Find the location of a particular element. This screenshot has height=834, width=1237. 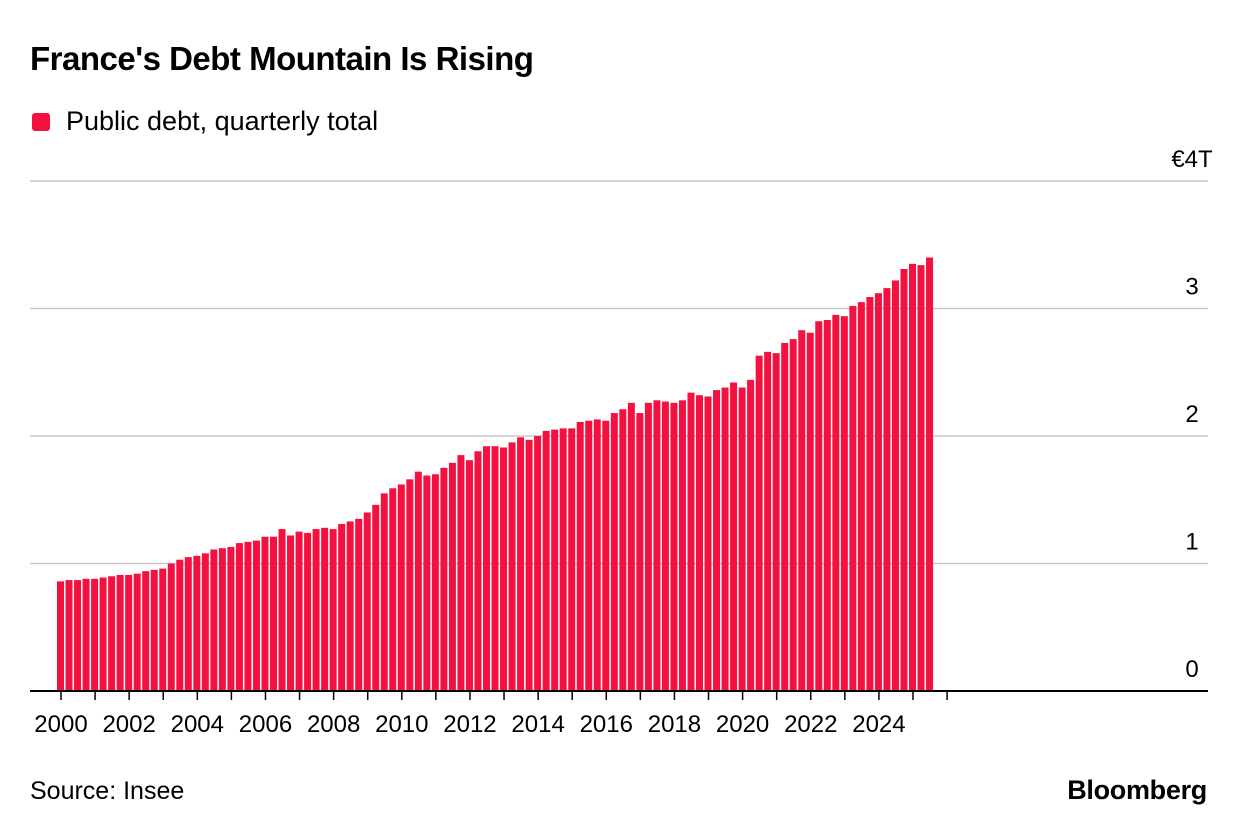

x-tick-label: 2018 is located at coordinates (674, 724).